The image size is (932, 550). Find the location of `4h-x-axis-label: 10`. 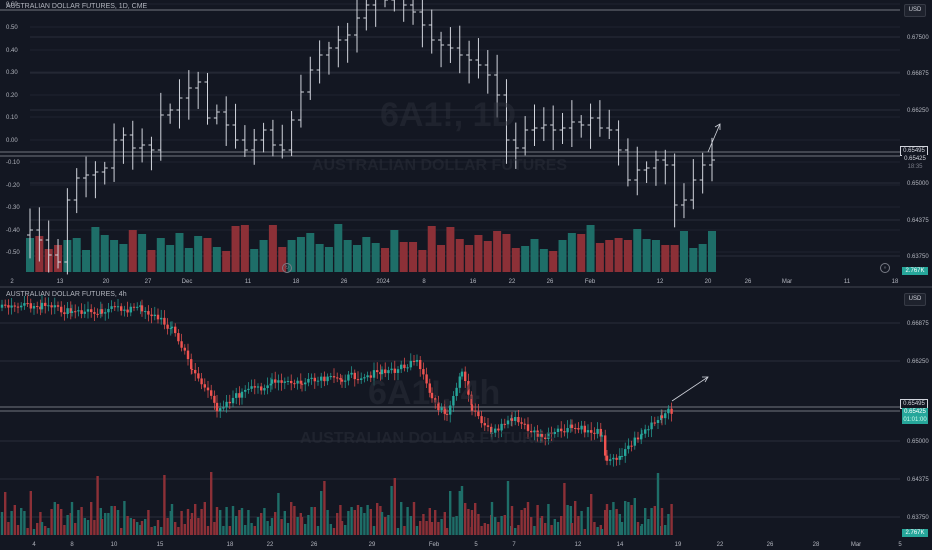

4h-x-axis-label: 10 is located at coordinates (114, 545).